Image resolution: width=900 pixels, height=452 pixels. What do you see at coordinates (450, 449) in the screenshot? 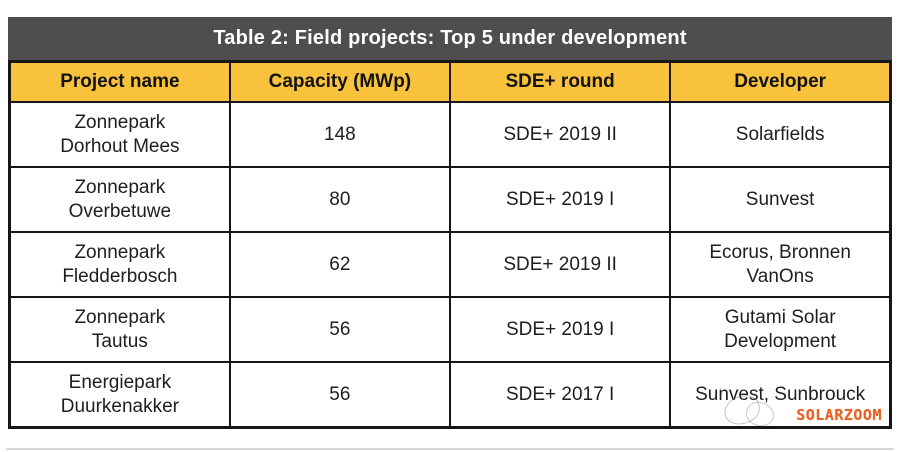
I see `bottom-shadow-line` at bounding box center [450, 449].